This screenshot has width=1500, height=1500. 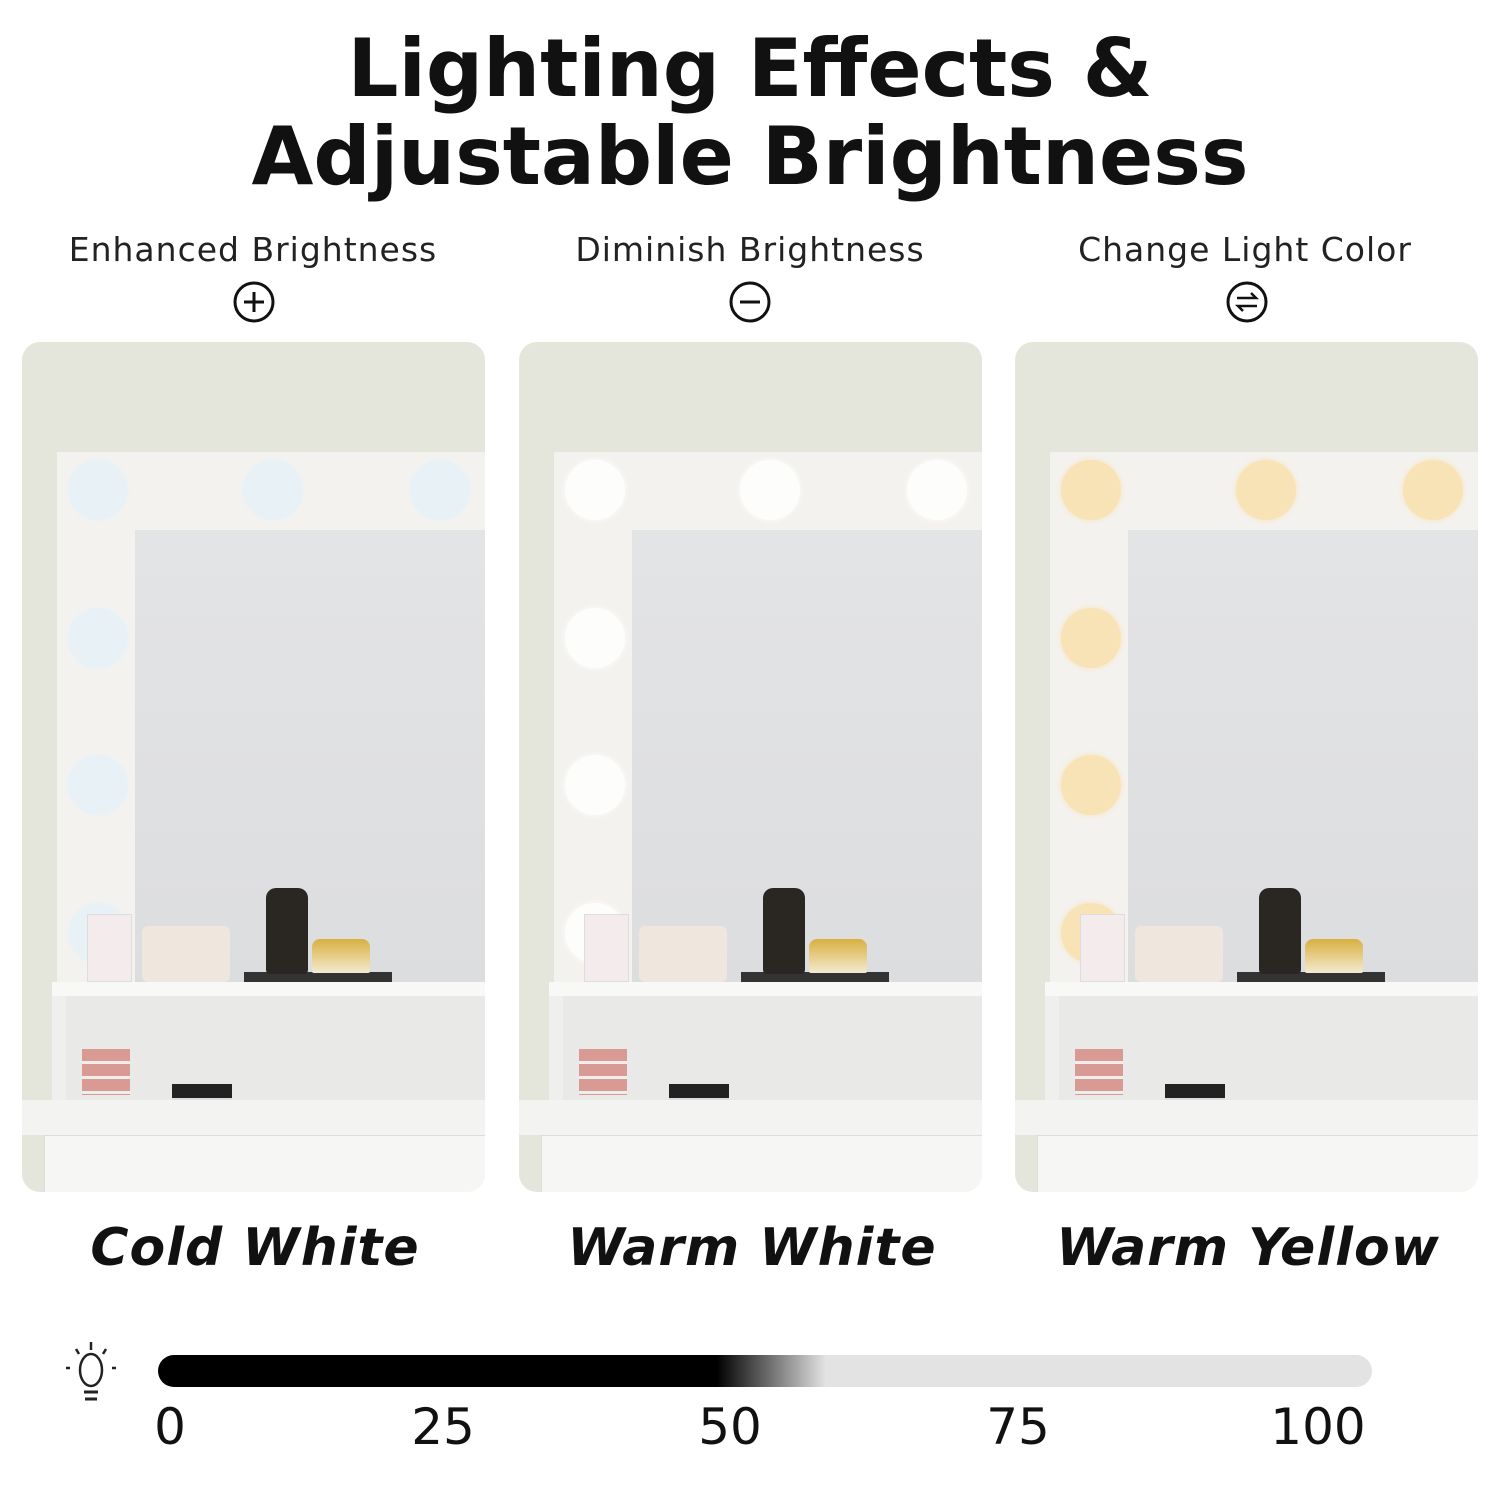 I want to click on minus-circle-icon, so click(x=750, y=302).